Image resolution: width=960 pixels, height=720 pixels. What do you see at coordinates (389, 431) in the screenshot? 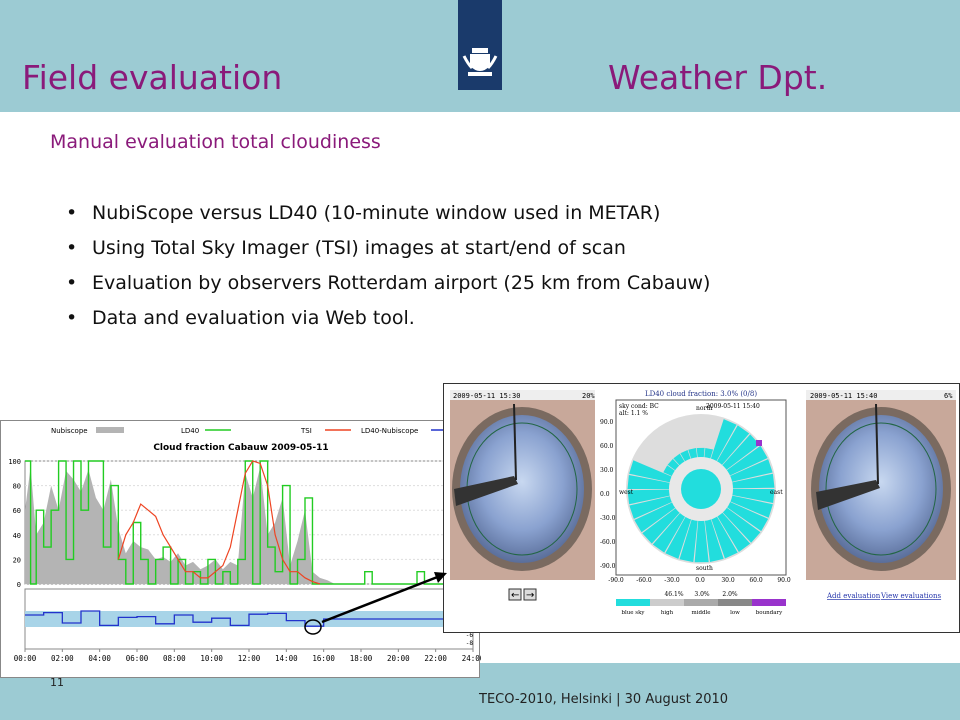
I see `legend-label: LD40-Nubiscope` at bounding box center [389, 431].